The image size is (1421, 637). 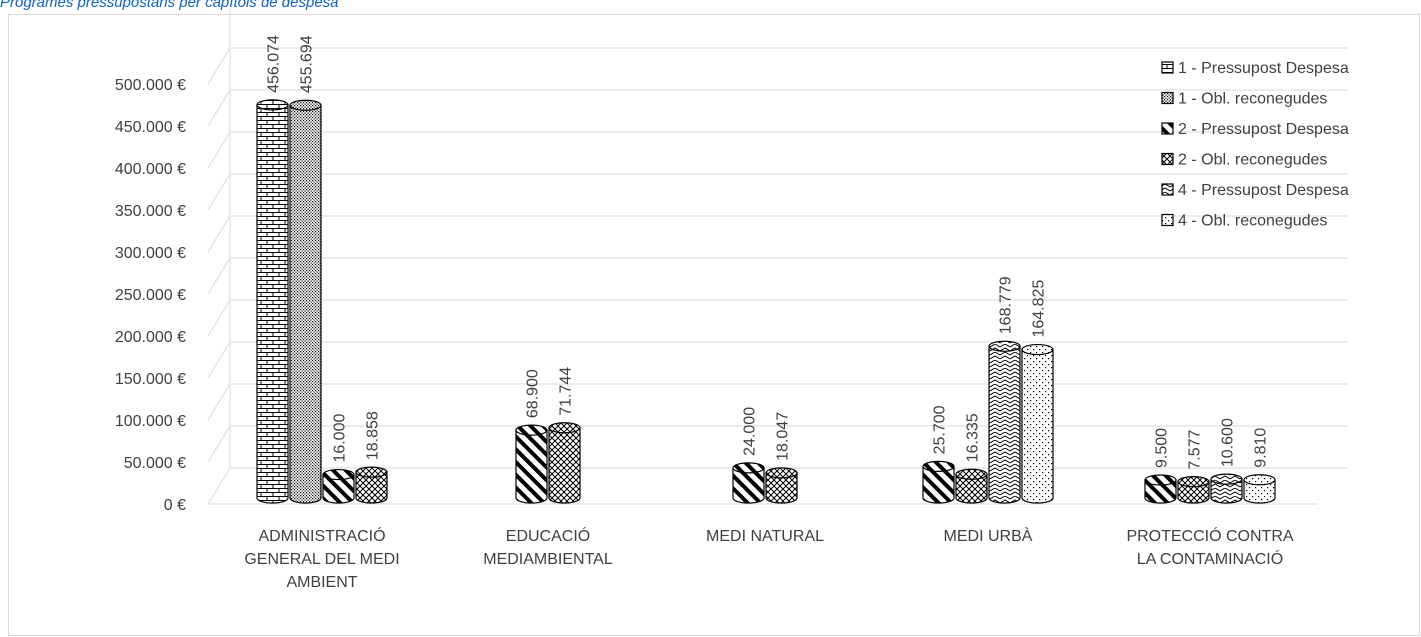 What do you see at coordinates (1039, 309) in the screenshot?
I see `data-label: 164.825` at bounding box center [1039, 309].